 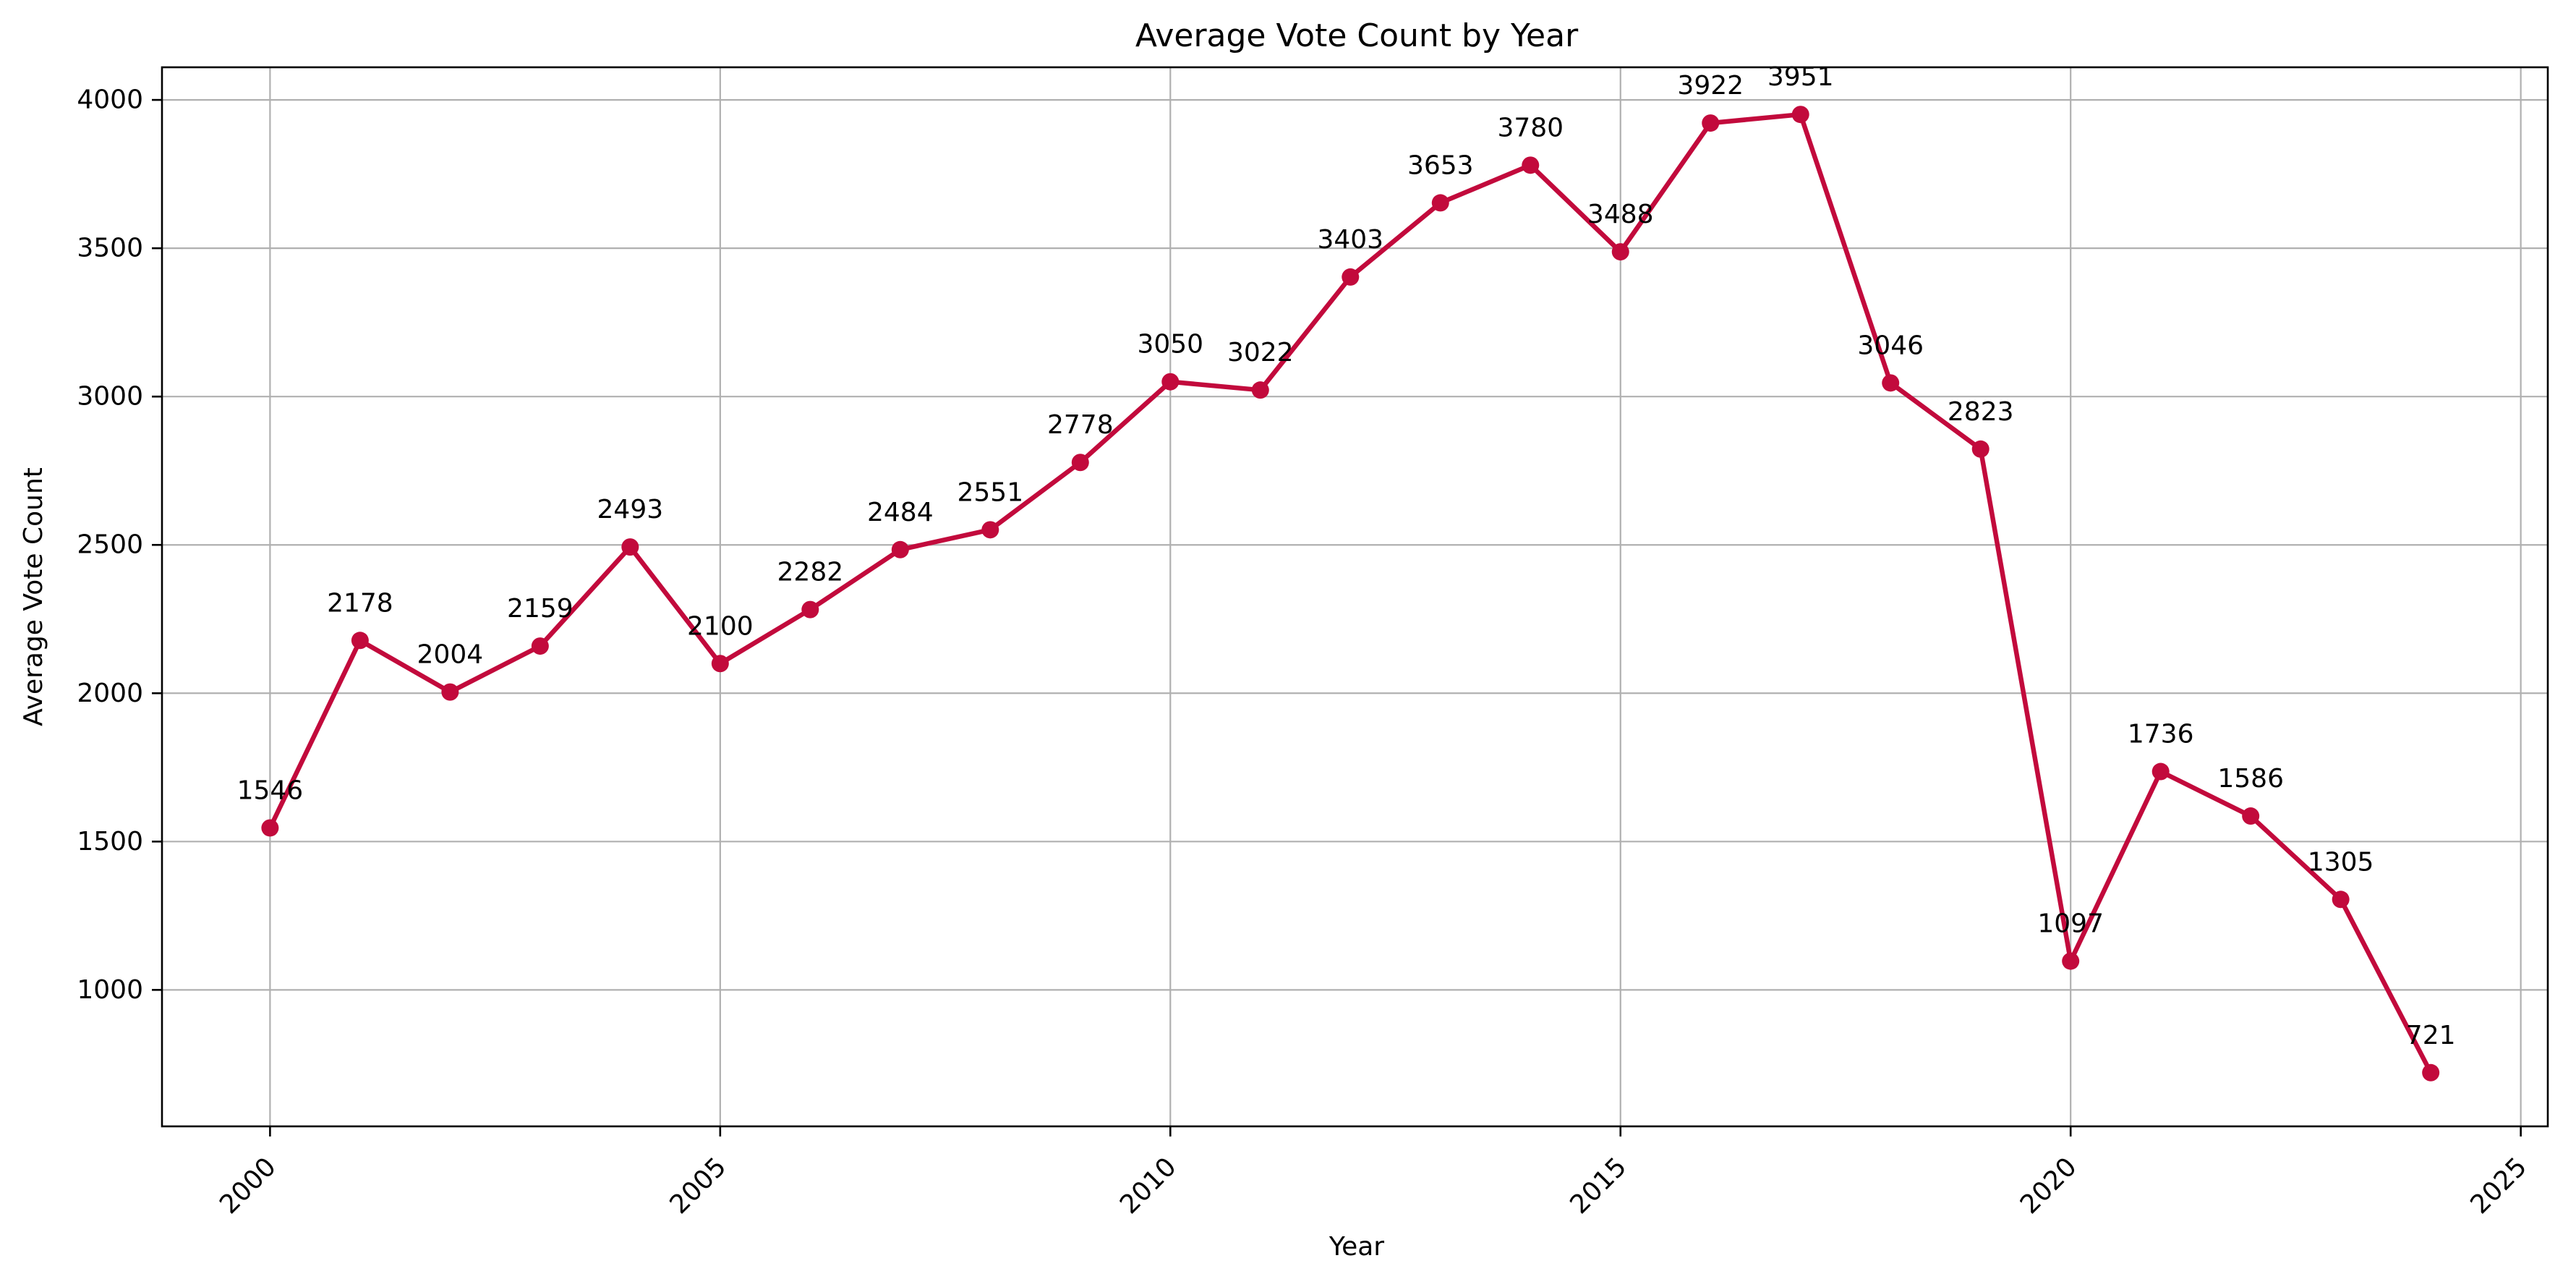 What do you see at coordinates (720, 626) in the screenshot?
I see `data-label: 2100` at bounding box center [720, 626].